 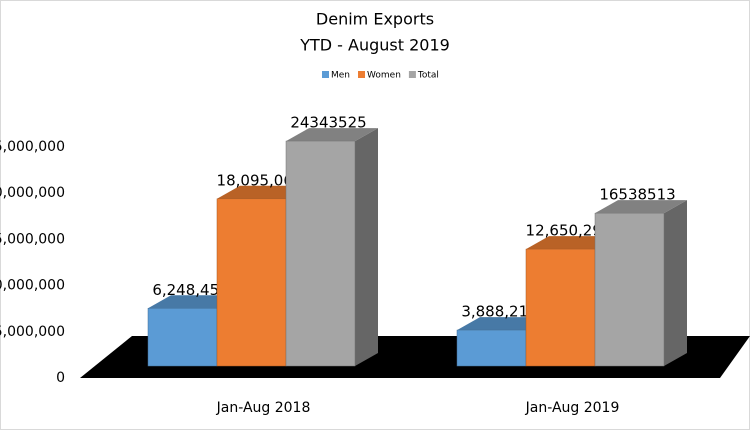 What do you see at coordinates (190, 290) in the screenshot?
I see `value-label: 6,248,458` at bounding box center [190, 290].